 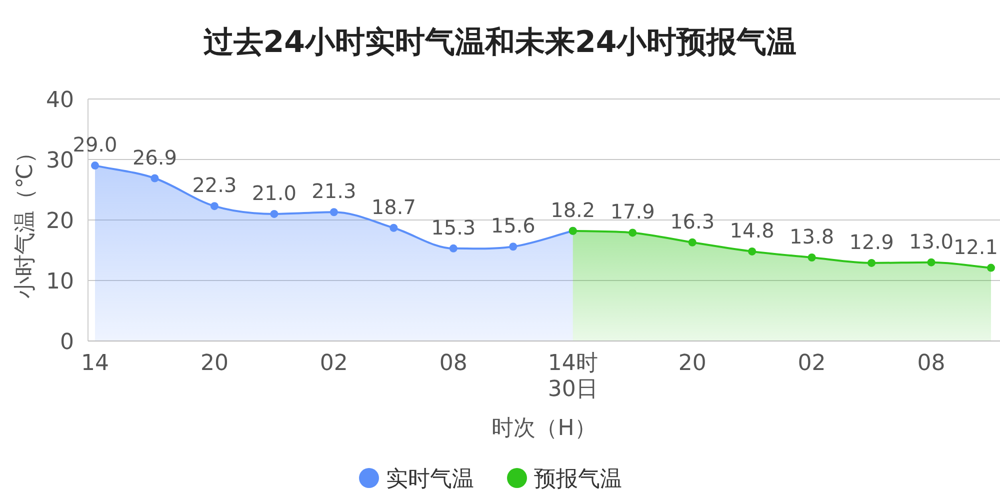 I want to click on data-label: 12.9, so click(x=871, y=242).